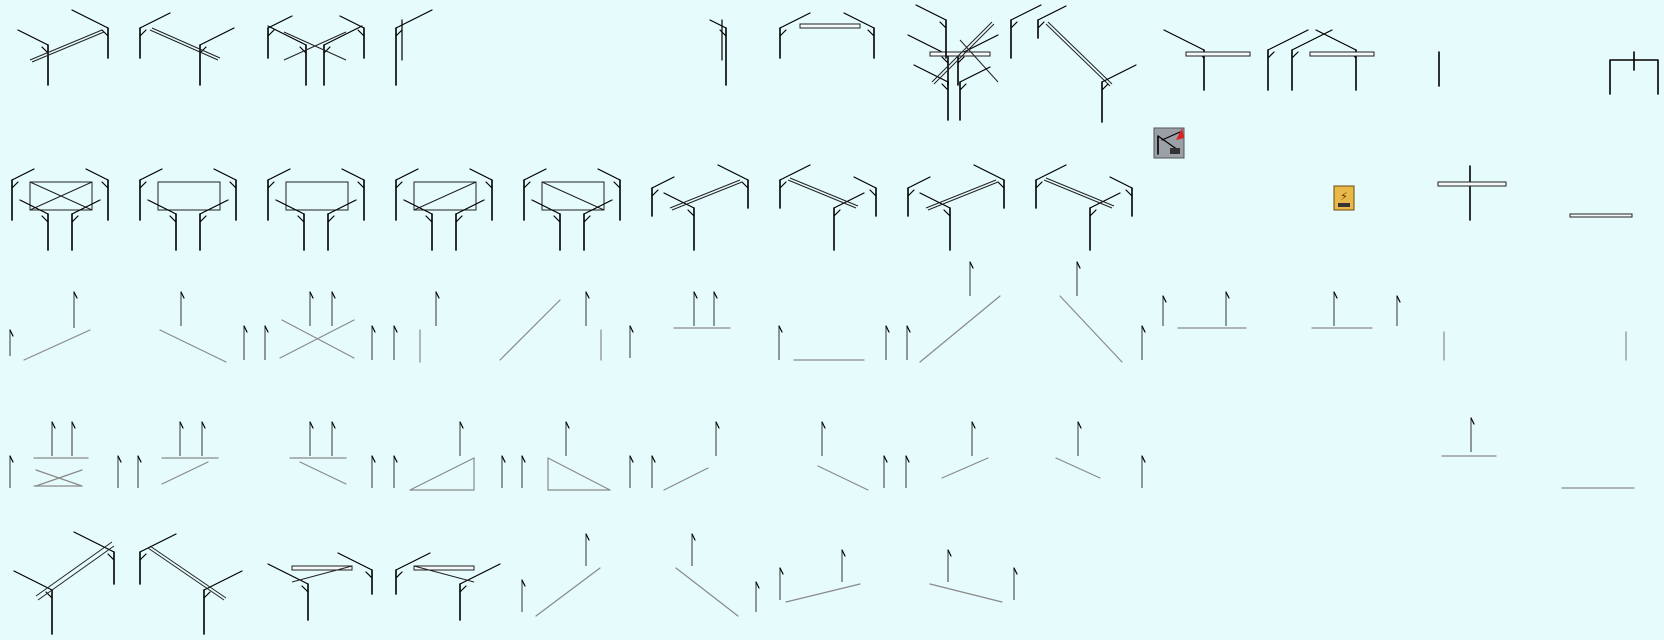  I want to click on lightning-glyph: ⚡, so click(1344, 196).